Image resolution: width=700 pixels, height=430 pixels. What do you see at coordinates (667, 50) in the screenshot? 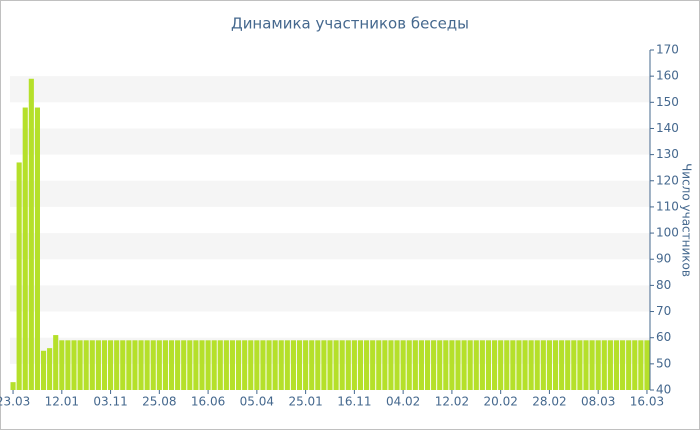
I see `y-tick-label: 170` at bounding box center [667, 50].